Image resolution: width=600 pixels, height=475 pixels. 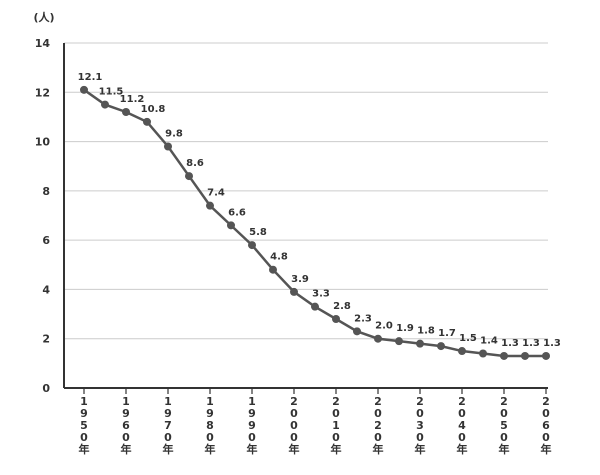 What do you see at coordinates (43, 43) in the screenshot?
I see `y-tick-label: 14` at bounding box center [43, 43].